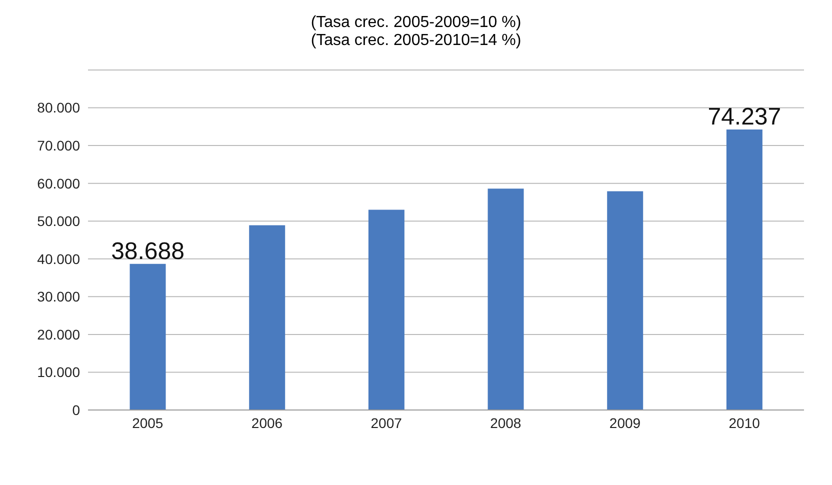 The height and width of the screenshot is (485, 832). What do you see at coordinates (58, 334) in the screenshot?
I see `y-tick-label: 20.000` at bounding box center [58, 334].